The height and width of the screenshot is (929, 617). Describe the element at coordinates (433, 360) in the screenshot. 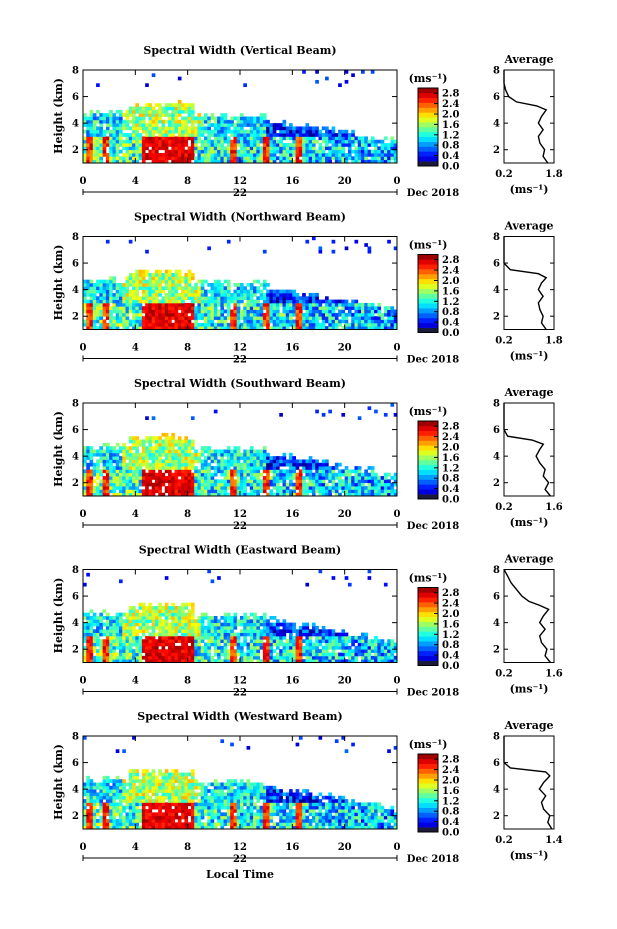

I see `date-label: Dec 2018` at that location.